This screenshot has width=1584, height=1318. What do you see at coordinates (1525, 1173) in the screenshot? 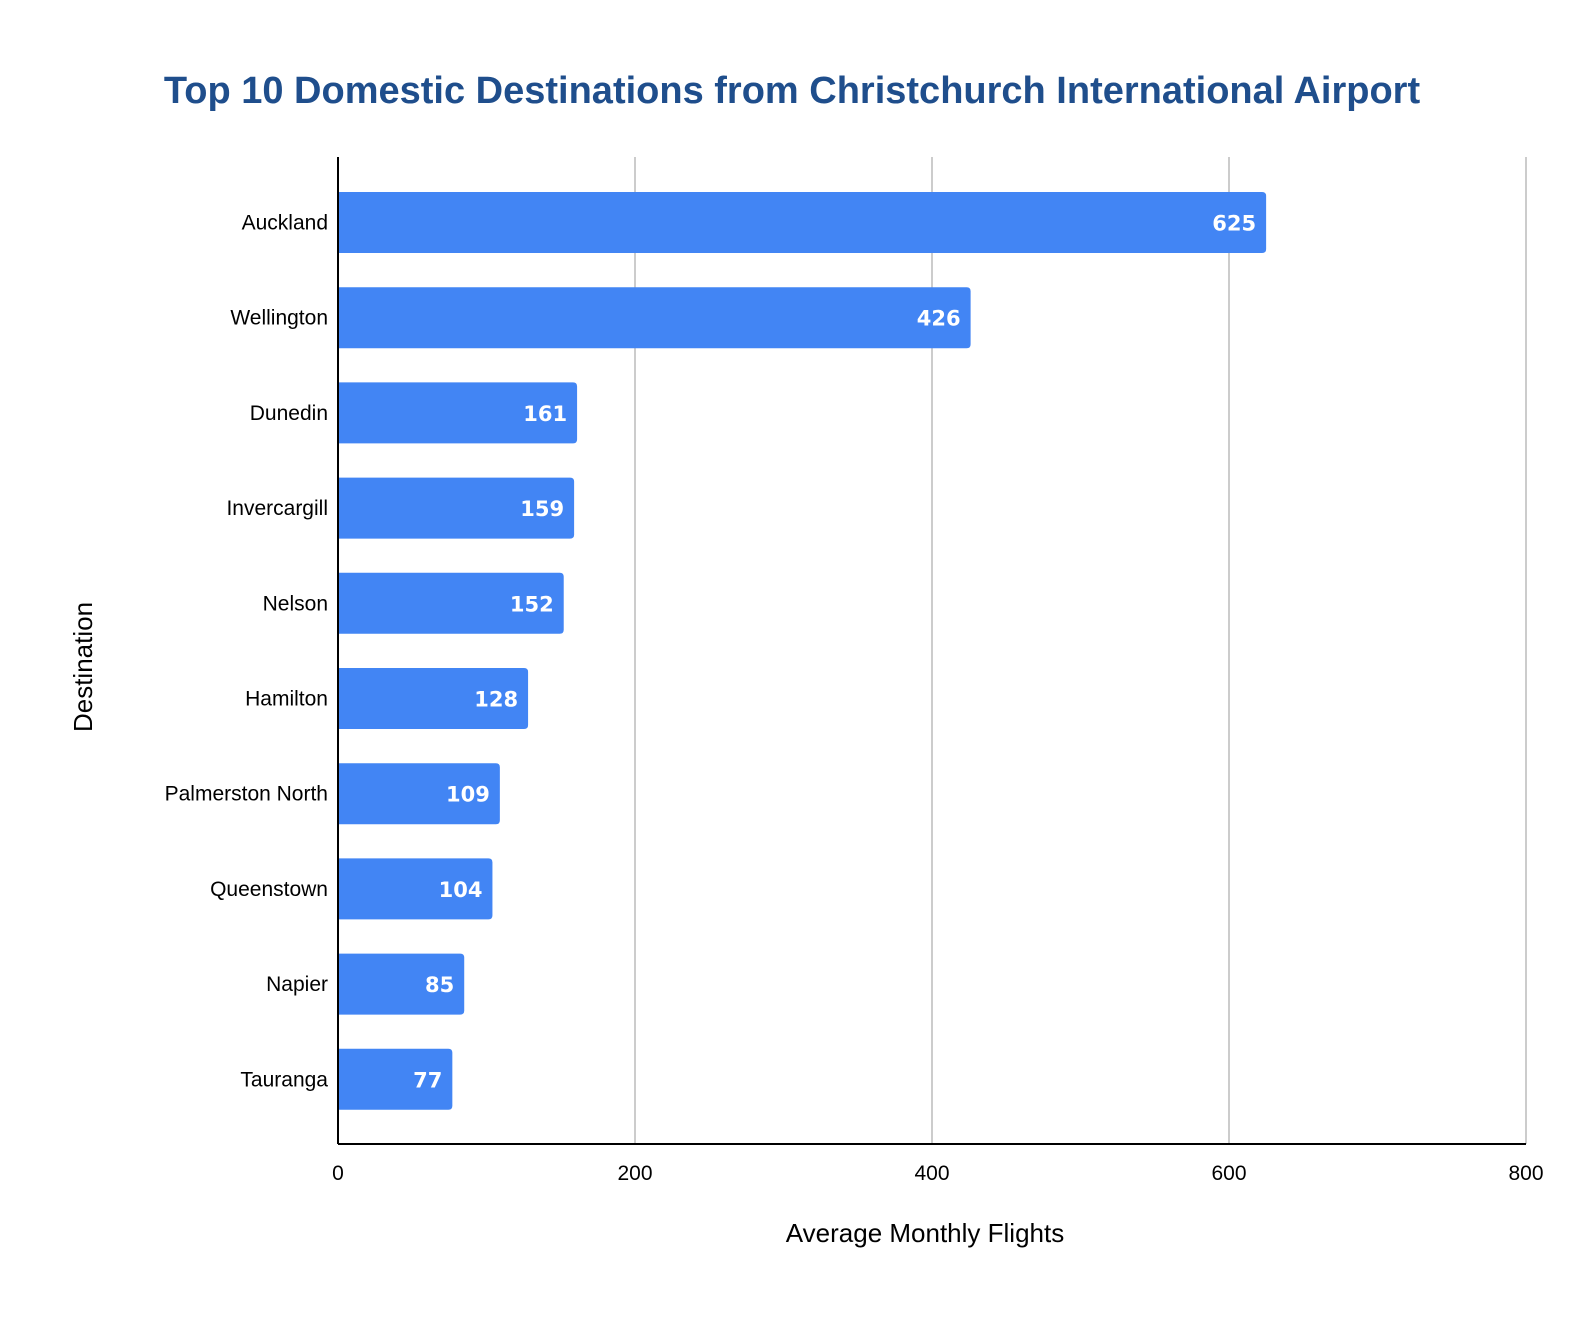
I see `x-tick-label: 800` at bounding box center [1525, 1173].